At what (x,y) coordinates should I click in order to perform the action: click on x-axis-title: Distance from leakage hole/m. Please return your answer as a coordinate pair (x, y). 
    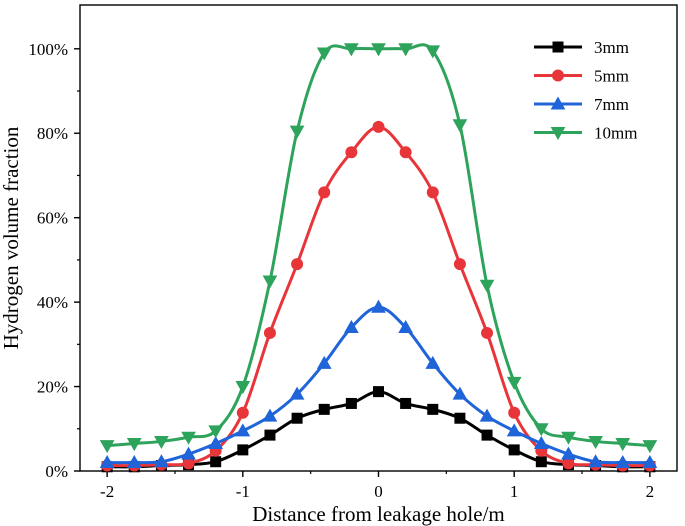
    Looking at the image, I should click on (378, 514).